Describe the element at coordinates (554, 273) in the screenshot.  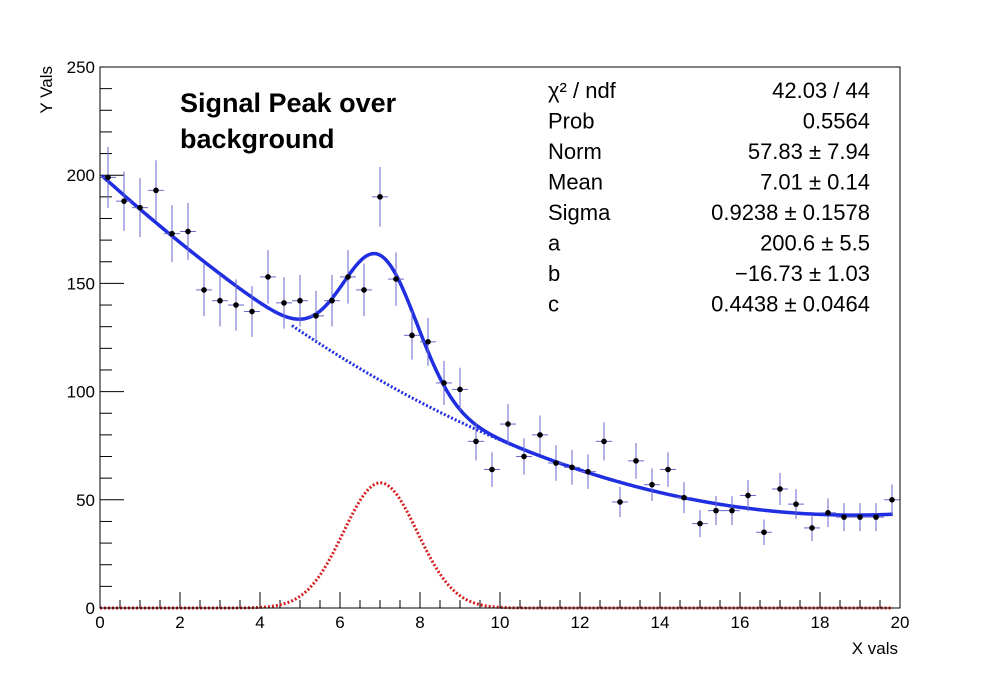
I see `stat-label: b` at that location.